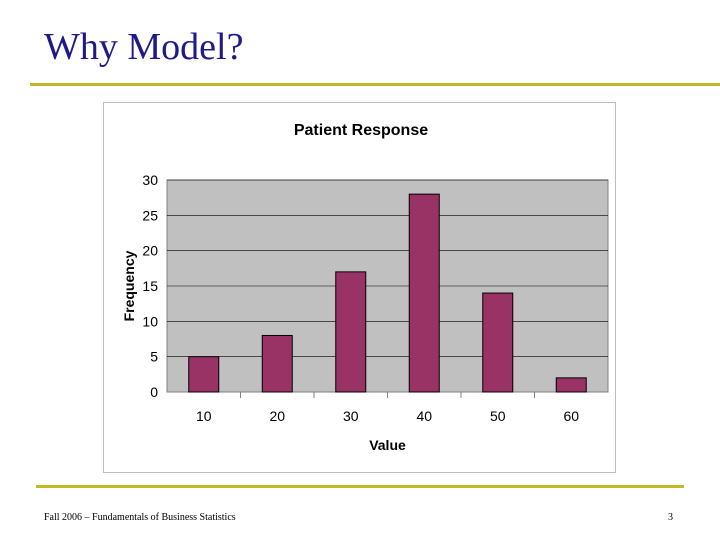 Image resolution: width=720 pixels, height=540 pixels. What do you see at coordinates (498, 416) in the screenshot?
I see `x-tick-label: 50` at bounding box center [498, 416].